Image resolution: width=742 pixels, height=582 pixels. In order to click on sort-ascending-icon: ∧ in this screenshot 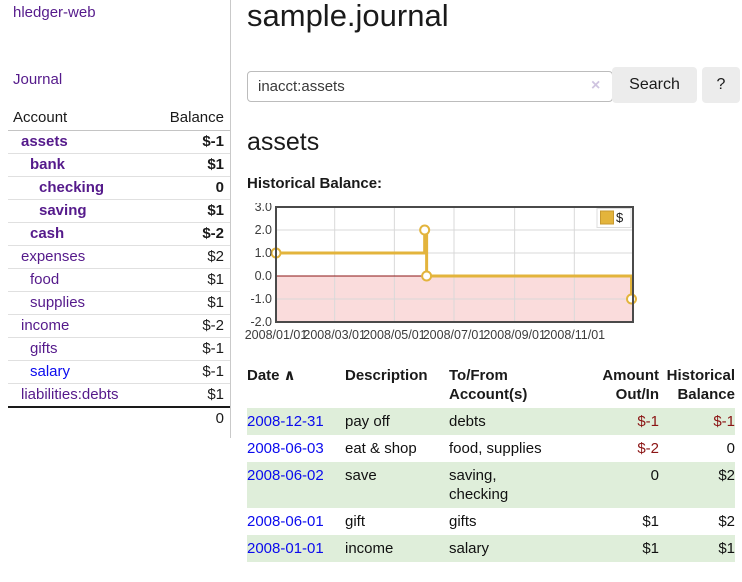, I will do `click(289, 375)`.